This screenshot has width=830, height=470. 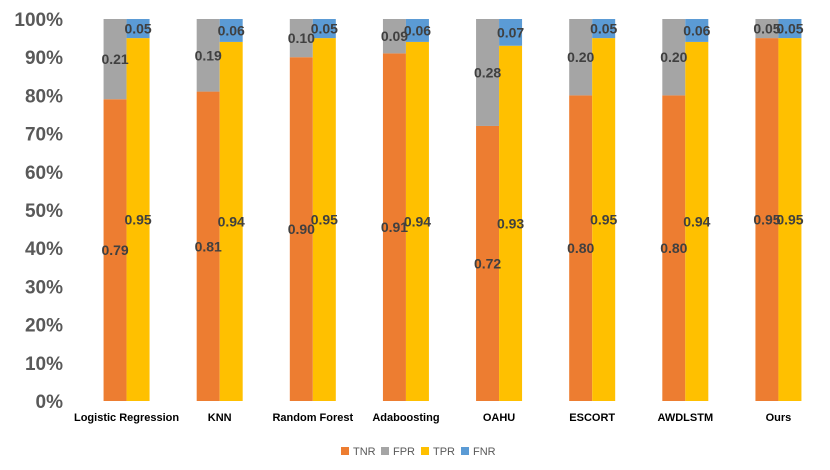 What do you see at coordinates (44, 249) in the screenshot?
I see `y-tick-label: 40%` at bounding box center [44, 249].